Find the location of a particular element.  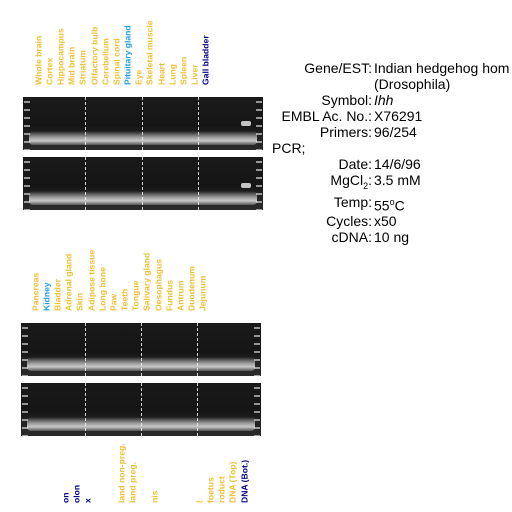

lane-label-top-12: Lung is located at coordinates (172, 52).